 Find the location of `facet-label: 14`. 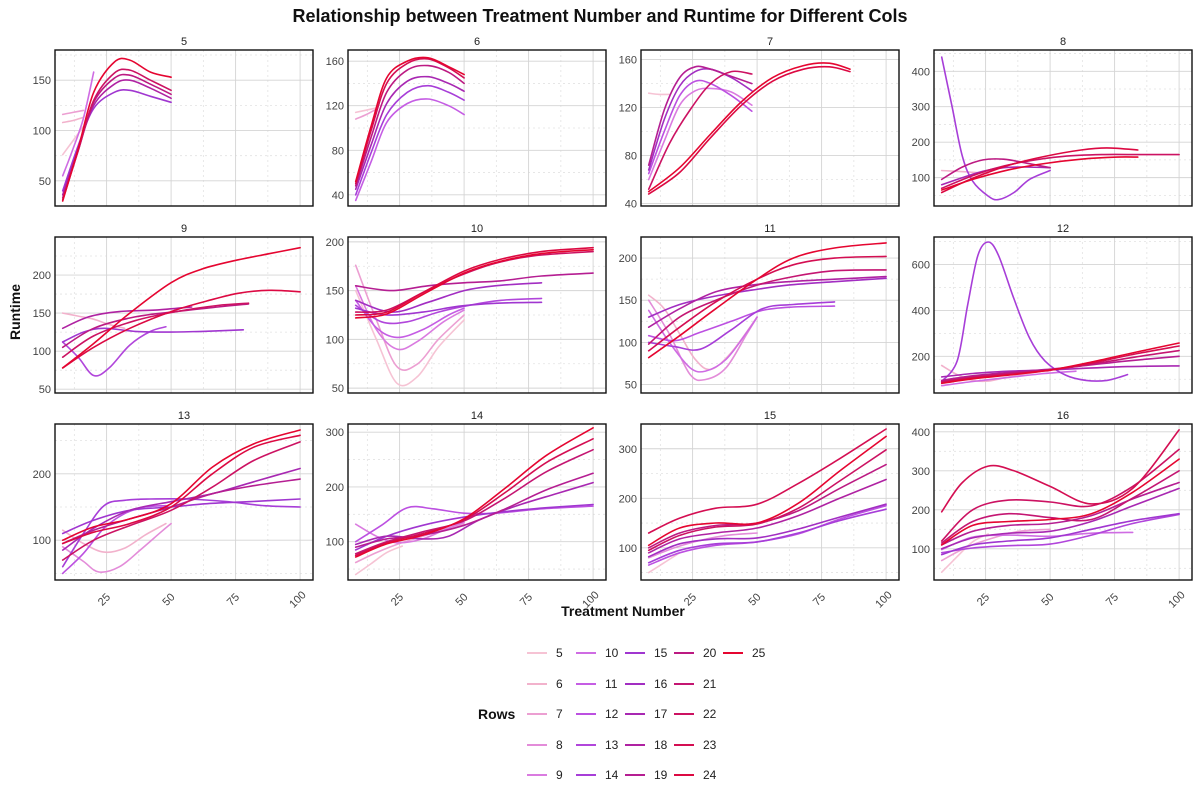

facet-label: 14 is located at coordinates (477, 416).